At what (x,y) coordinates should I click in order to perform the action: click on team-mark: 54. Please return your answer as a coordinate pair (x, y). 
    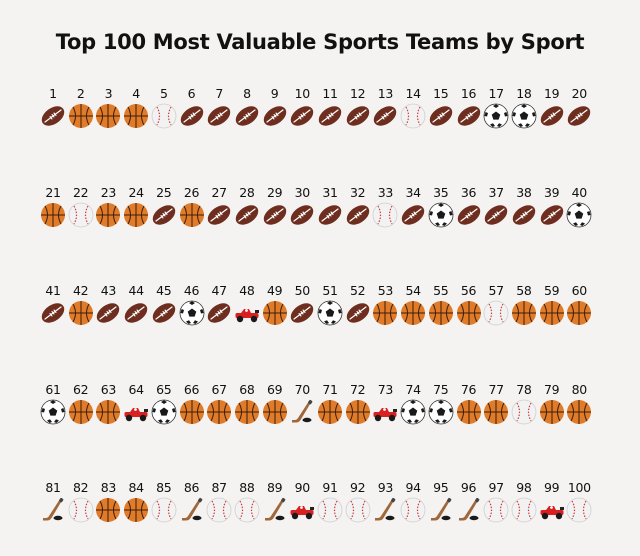
    Looking at the image, I should click on (413, 305).